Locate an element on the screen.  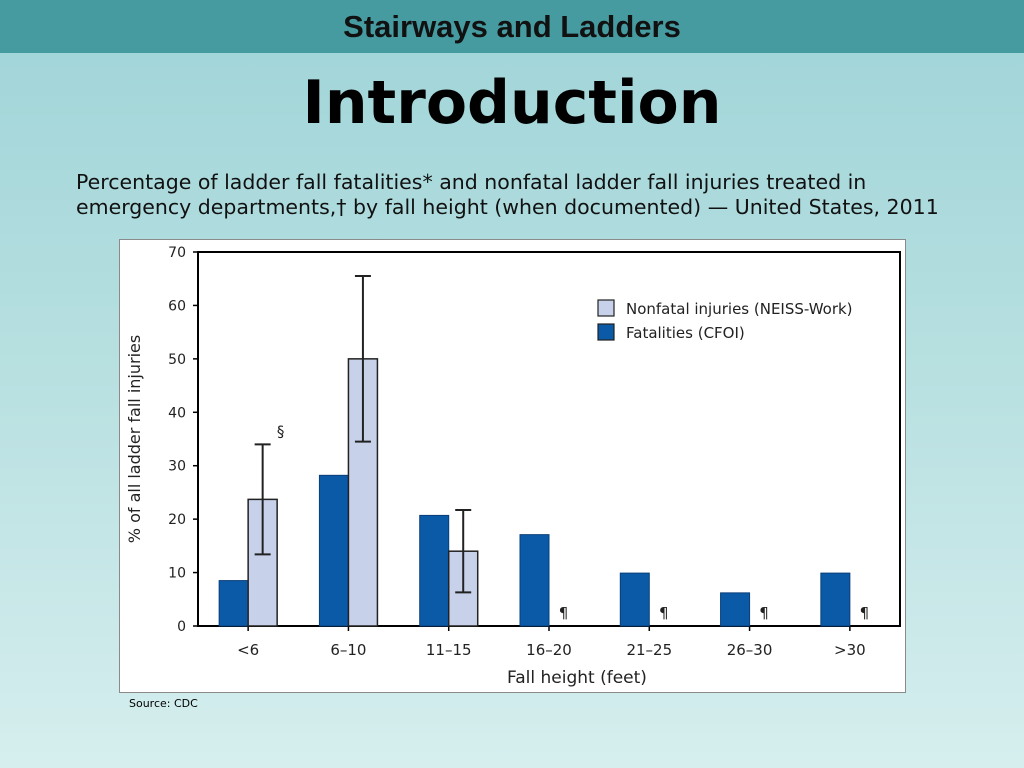
x-tick-label: 11–15 is located at coordinates (449, 650).